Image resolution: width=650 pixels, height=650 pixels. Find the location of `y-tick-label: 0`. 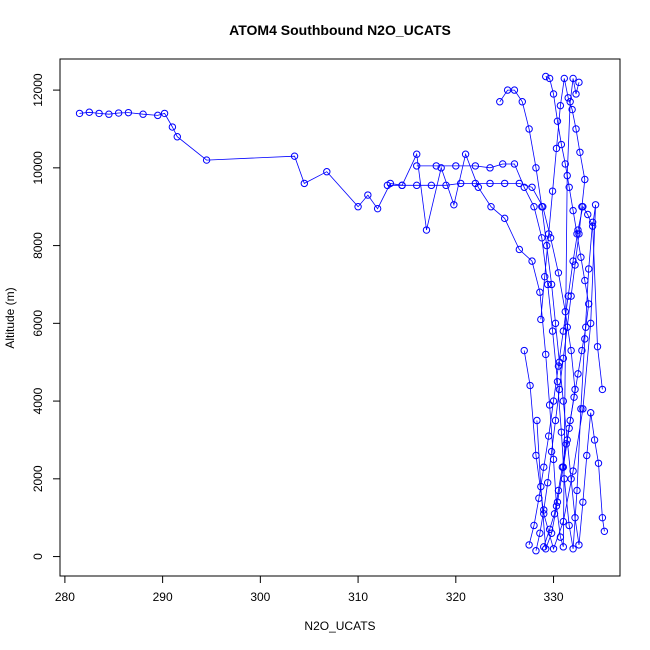

y-tick-label: 0 is located at coordinates (38, 556).